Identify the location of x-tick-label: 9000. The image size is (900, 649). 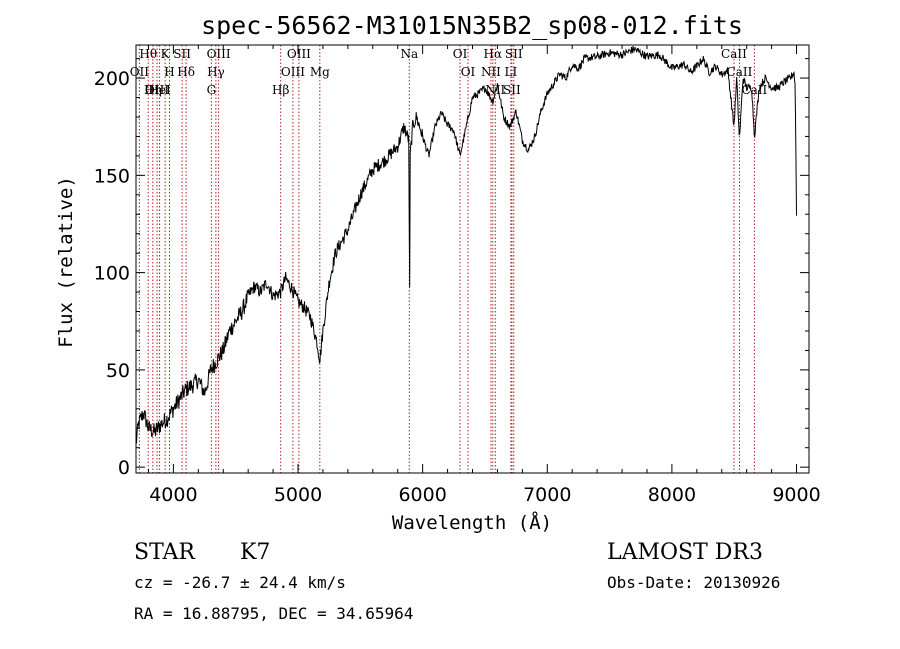
(796, 495).